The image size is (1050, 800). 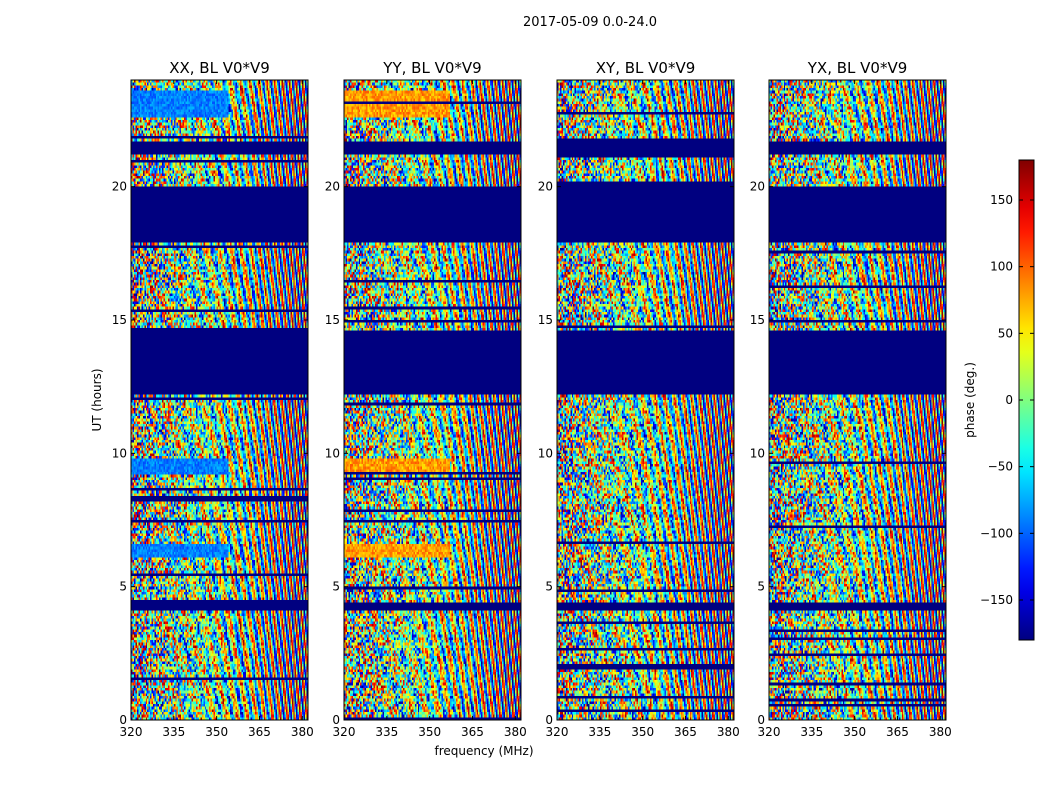 I want to click on panel-title: XY, BL V0*V9, so click(x=646, y=68).